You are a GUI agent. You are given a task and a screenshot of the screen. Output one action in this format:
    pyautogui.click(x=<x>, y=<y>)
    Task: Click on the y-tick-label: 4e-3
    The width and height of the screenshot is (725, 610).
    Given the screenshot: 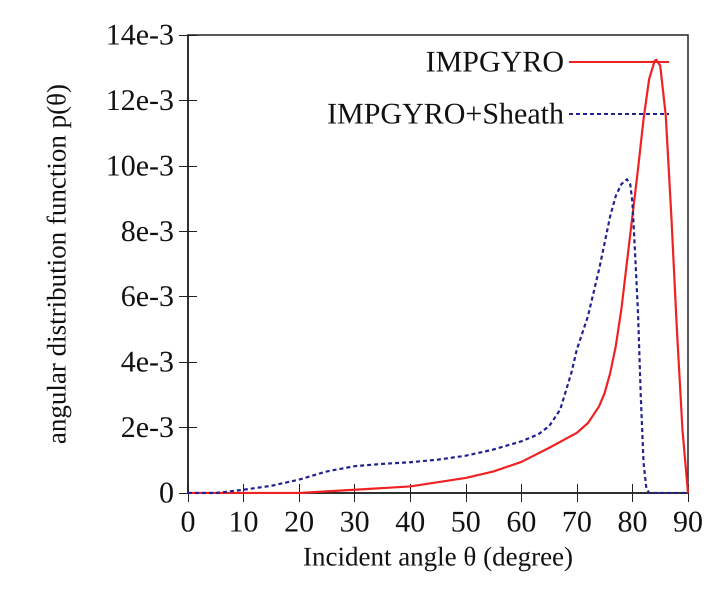 What is the action you would take?
    pyautogui.click(x=147, y=362)
    